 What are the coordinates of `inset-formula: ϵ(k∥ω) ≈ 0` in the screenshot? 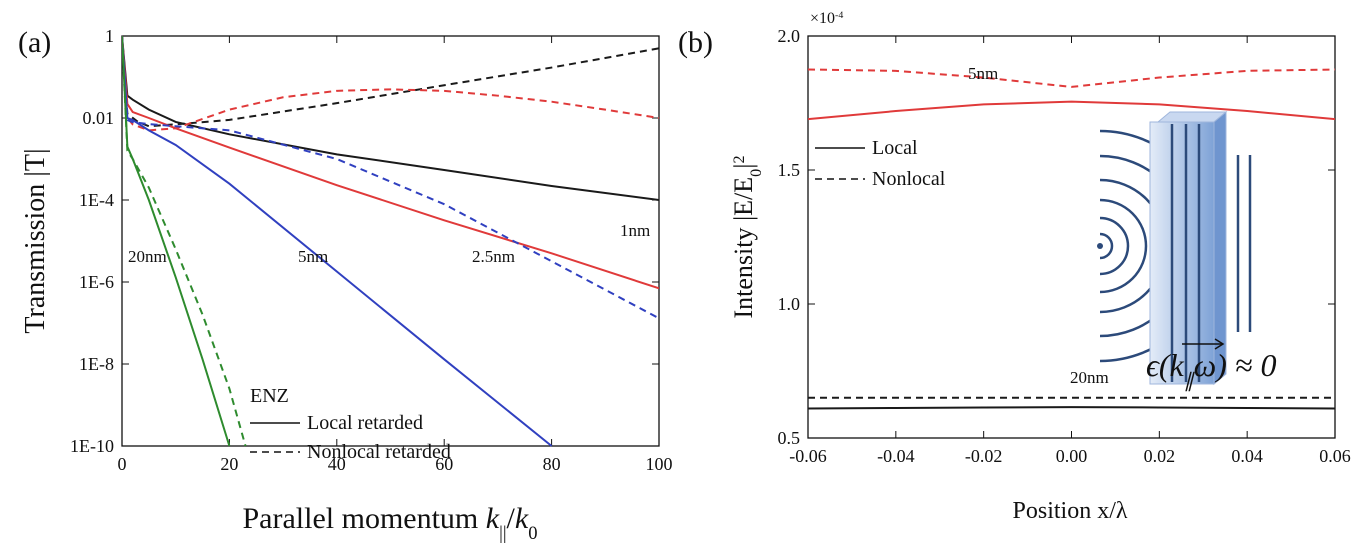 It's located at (1211, 369).